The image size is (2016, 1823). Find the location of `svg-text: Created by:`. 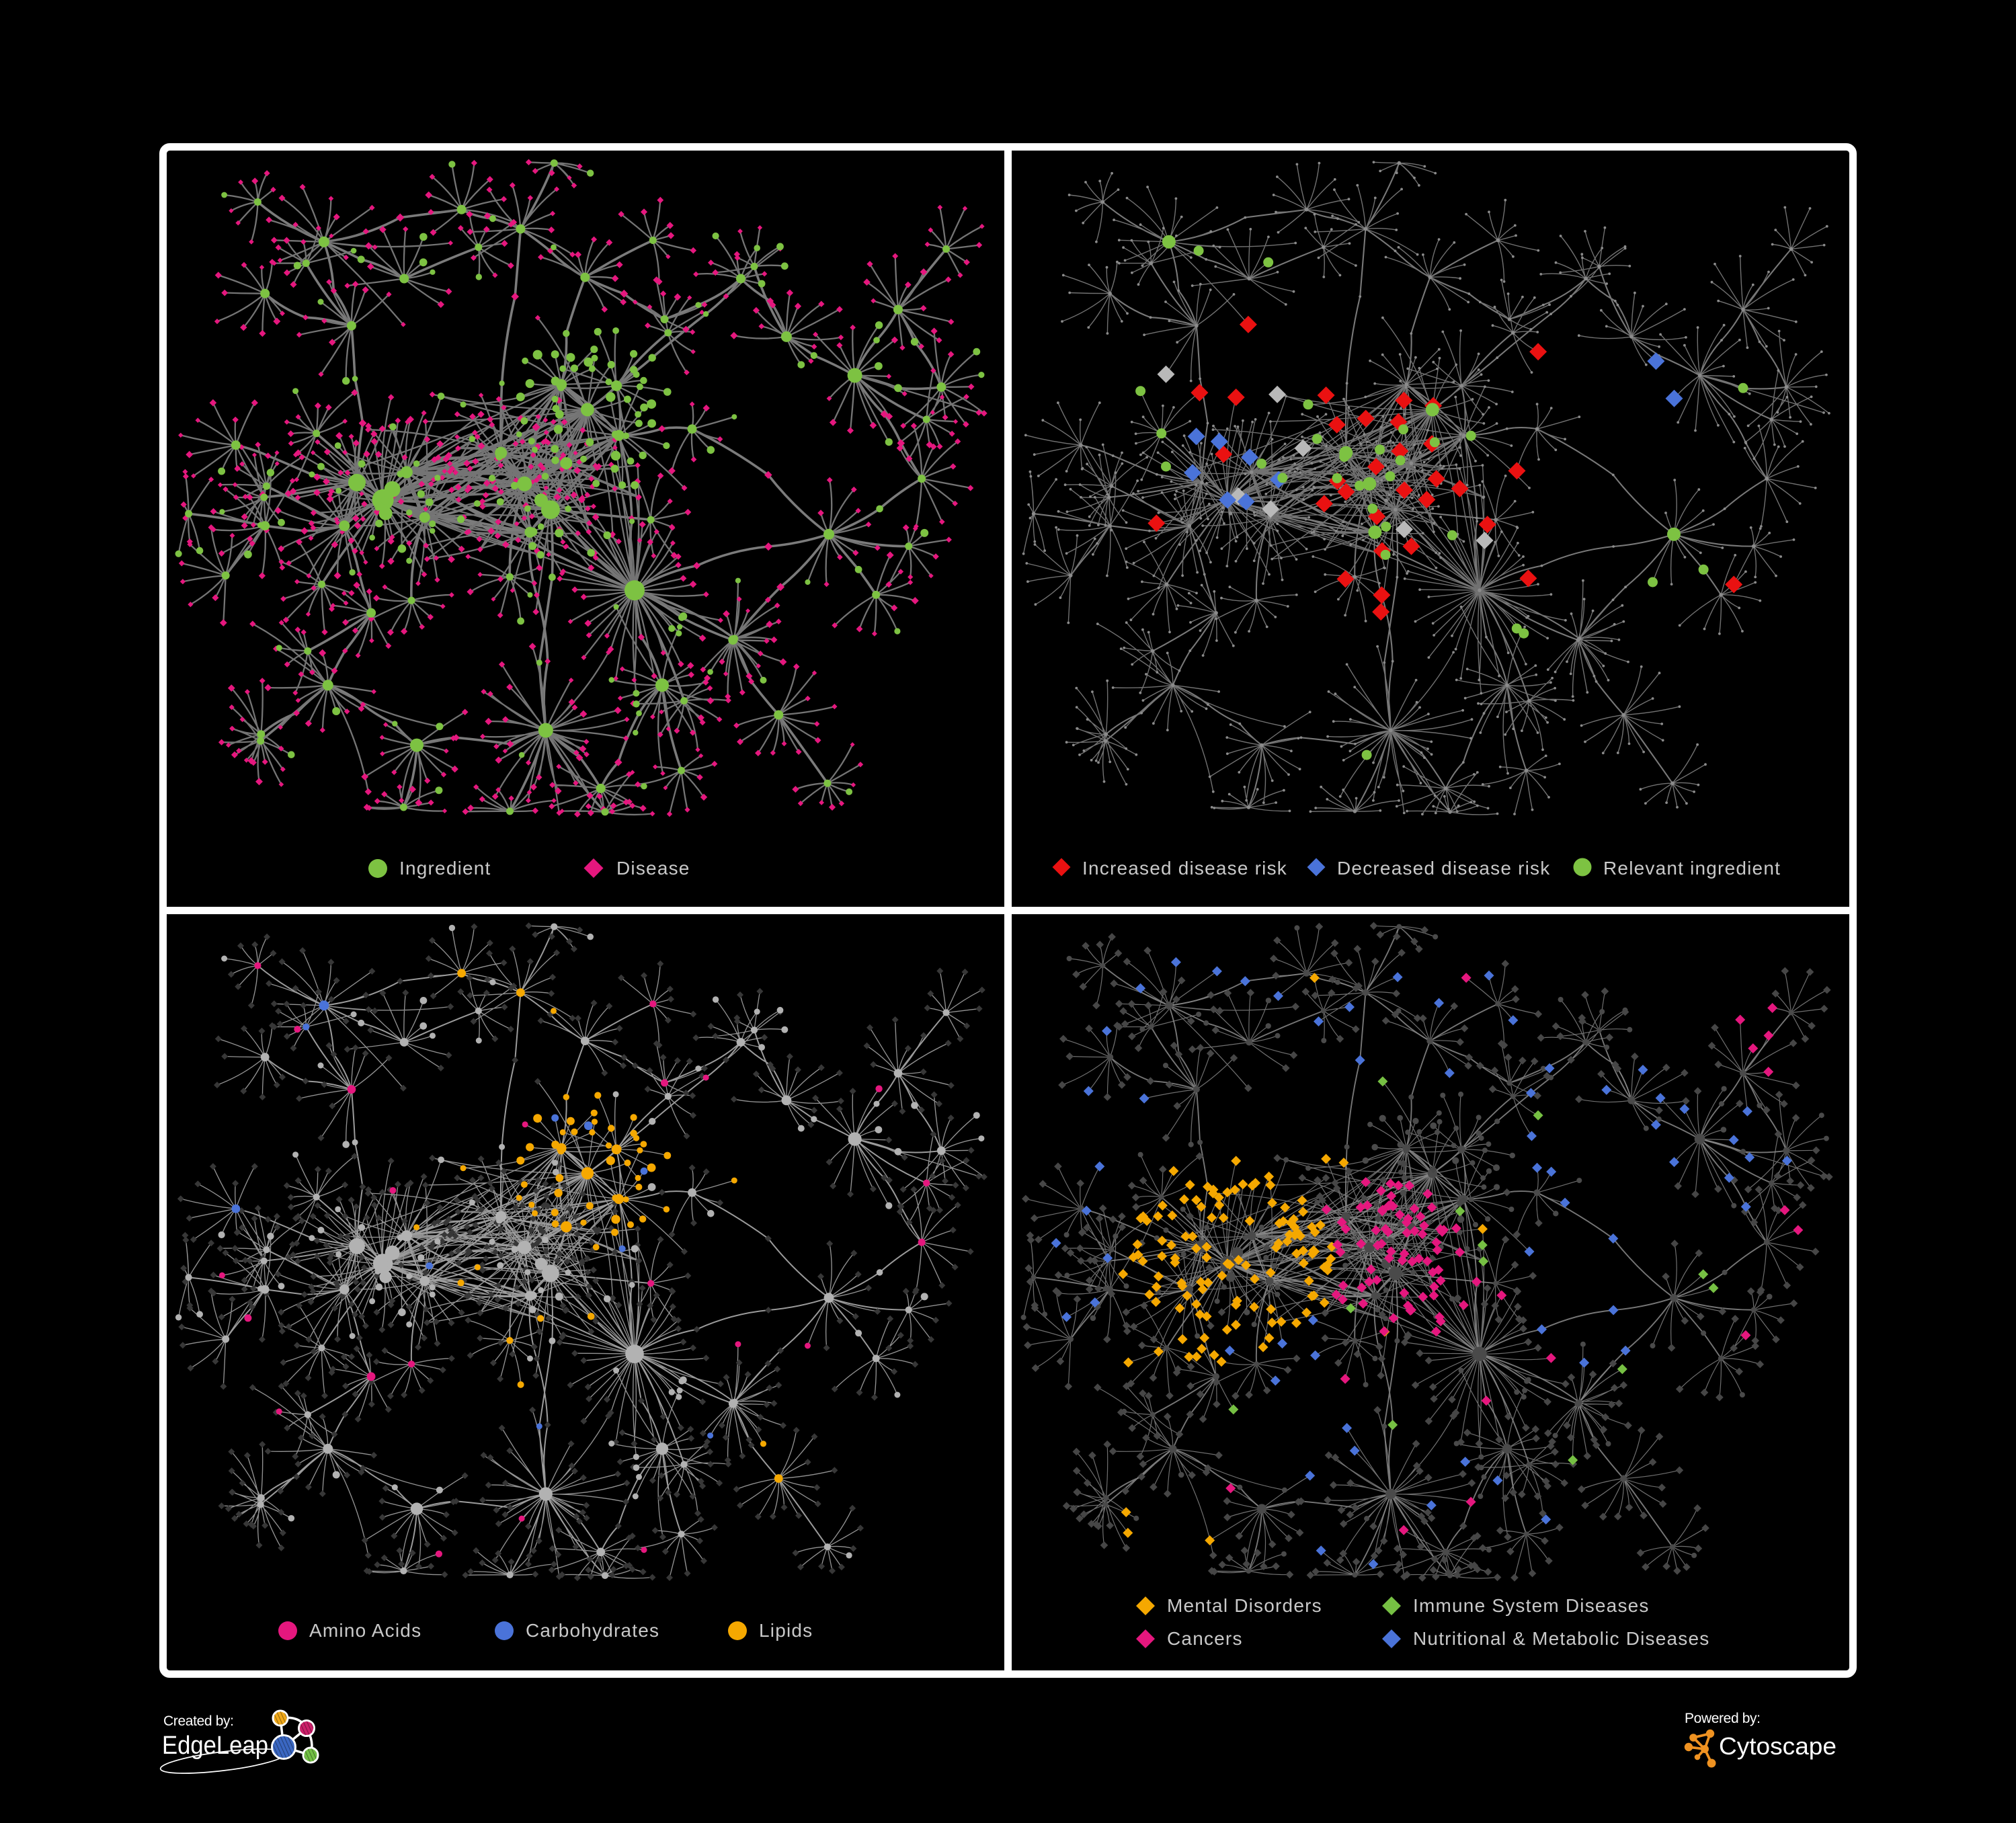

svg-text: Created by: is located at coordinates (198, 1721).